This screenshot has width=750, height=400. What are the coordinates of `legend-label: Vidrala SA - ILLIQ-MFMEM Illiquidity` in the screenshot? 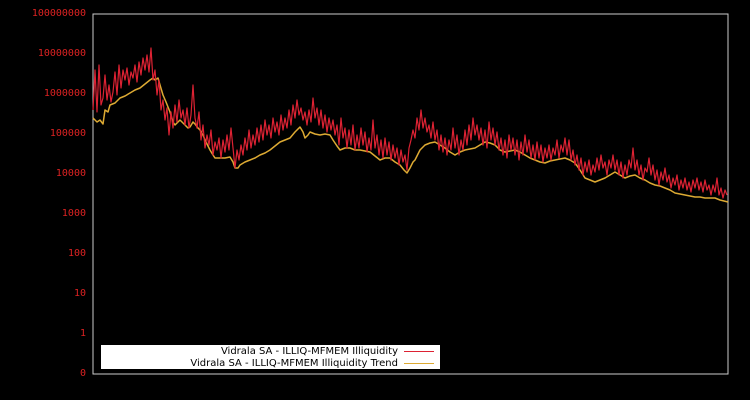 It's located at (309, 351).